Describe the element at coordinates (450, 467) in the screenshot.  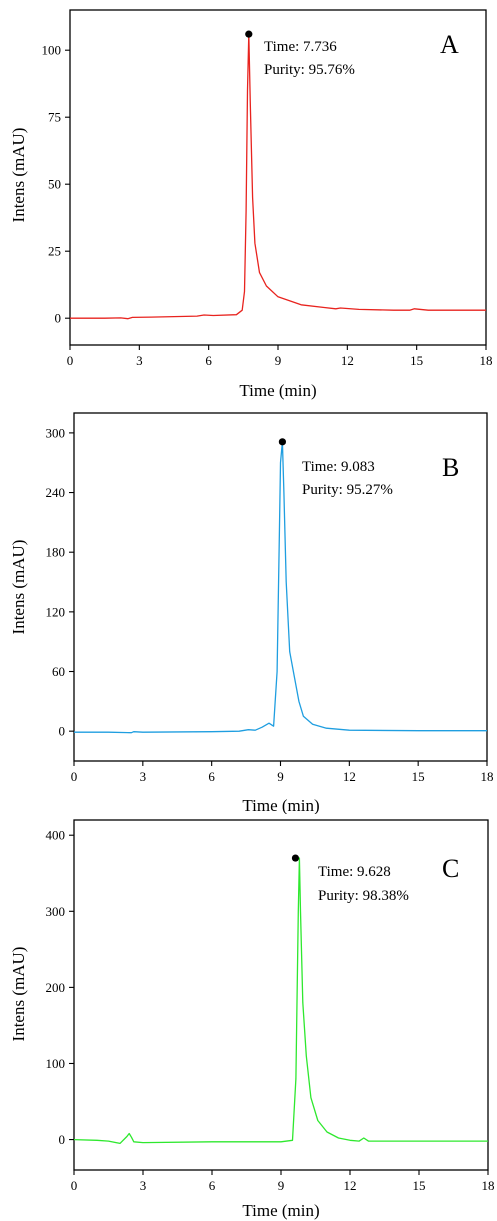
I see `panel-letter: B` at that location.